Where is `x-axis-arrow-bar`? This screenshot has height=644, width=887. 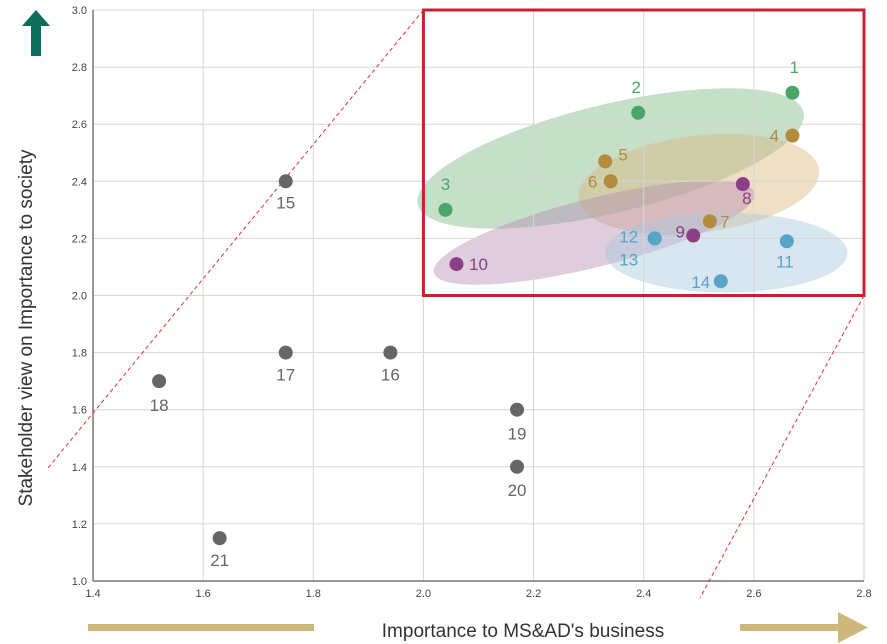 x-axis-arrow-bar is located at coordinates (201, 627).